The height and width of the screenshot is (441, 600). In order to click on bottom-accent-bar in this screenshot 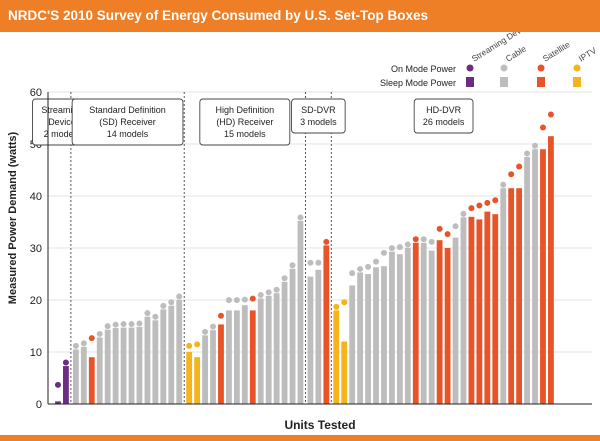, I will do `click(300, 438)`.